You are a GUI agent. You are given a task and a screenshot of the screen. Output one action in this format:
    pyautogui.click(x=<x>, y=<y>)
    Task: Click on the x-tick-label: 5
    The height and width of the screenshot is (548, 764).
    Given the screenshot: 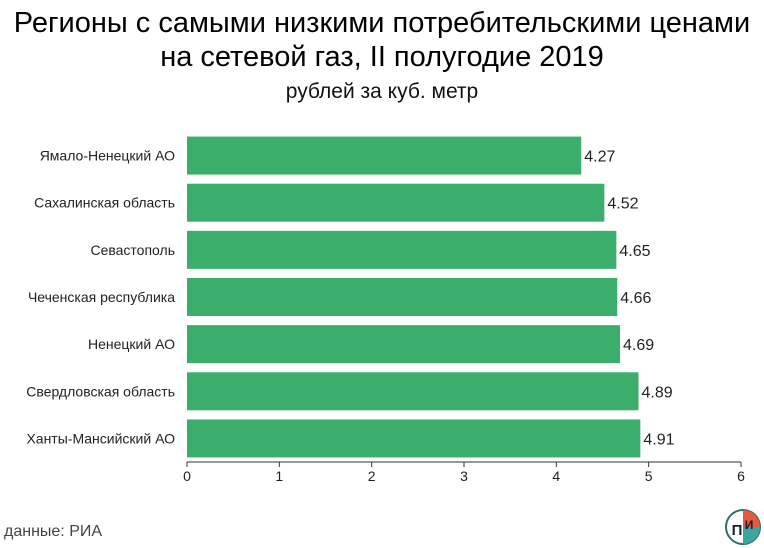 What is the action you would take?
    pyautogui.click(x=649, y=476)
    